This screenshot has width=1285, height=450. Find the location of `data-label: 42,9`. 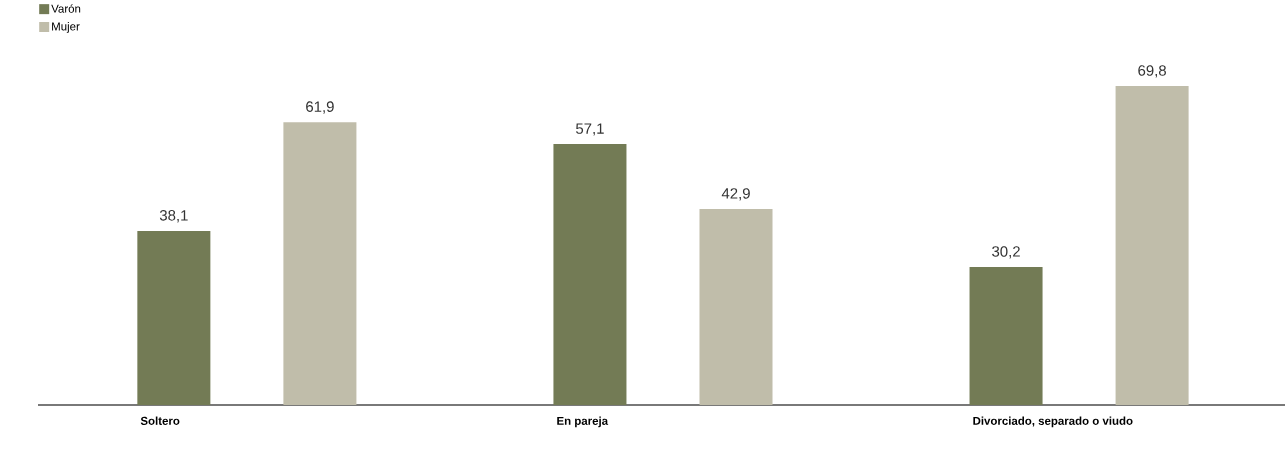

data-label: 42,9 is located at coordinates (735, 194).